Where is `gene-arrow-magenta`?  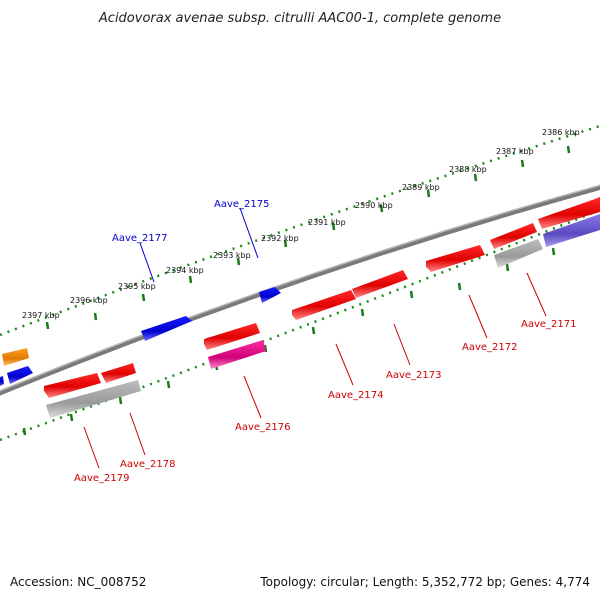 gene-arrow-magenta is located at coordinates (237, 354).